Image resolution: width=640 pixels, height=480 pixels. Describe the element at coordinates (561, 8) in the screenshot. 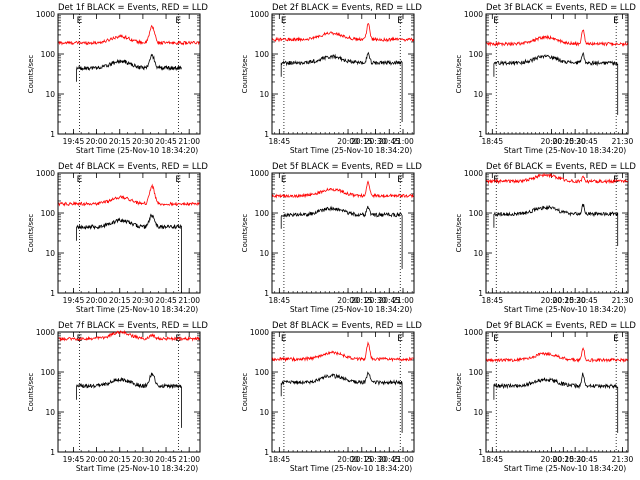

I see `panel-title: Det 3f BLACK = Events, RED = LLD` at that location.